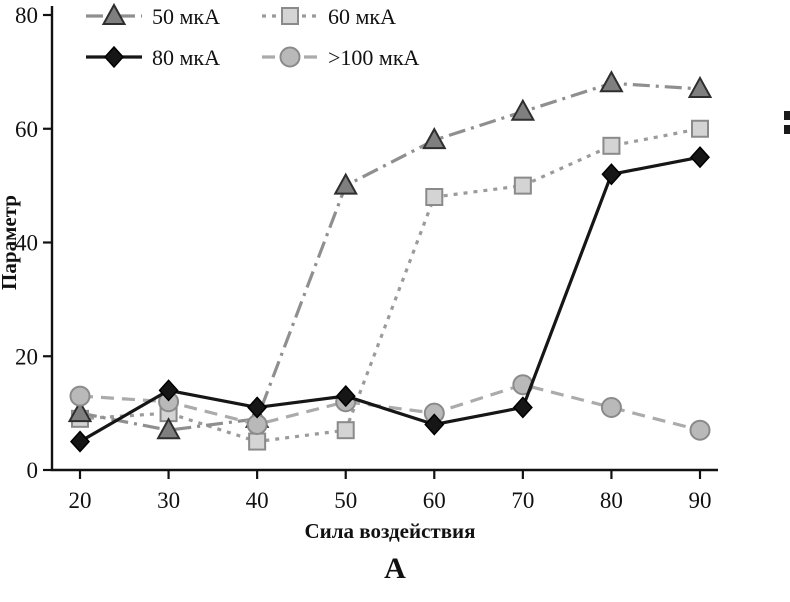  Describe the element at coordinates (33, 470) in the screenshot. I see `y-tick-label: 0` at that location.